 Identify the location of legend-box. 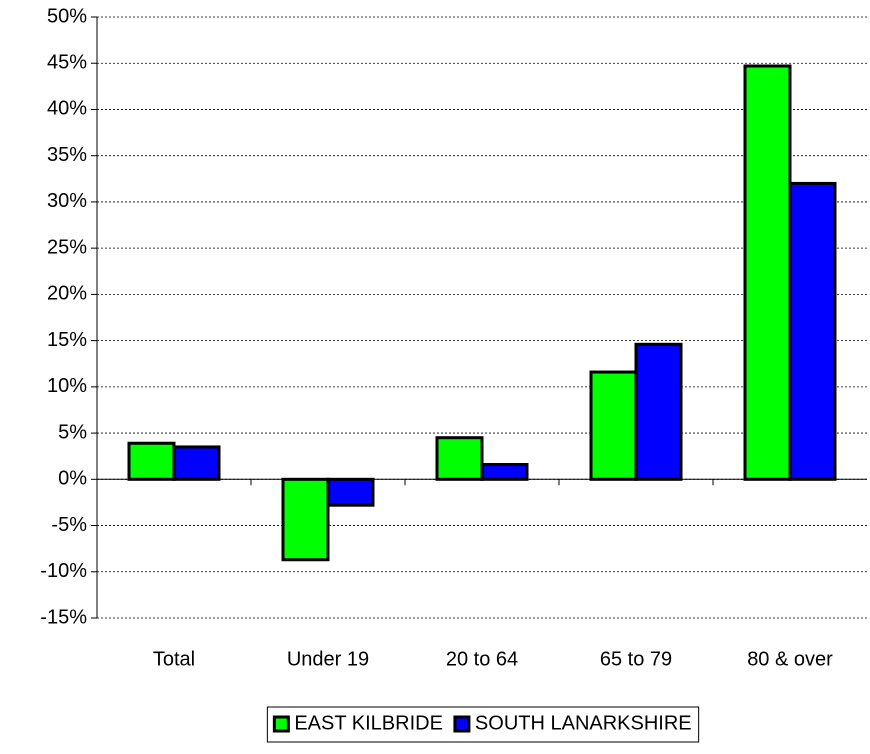
(483, 724).